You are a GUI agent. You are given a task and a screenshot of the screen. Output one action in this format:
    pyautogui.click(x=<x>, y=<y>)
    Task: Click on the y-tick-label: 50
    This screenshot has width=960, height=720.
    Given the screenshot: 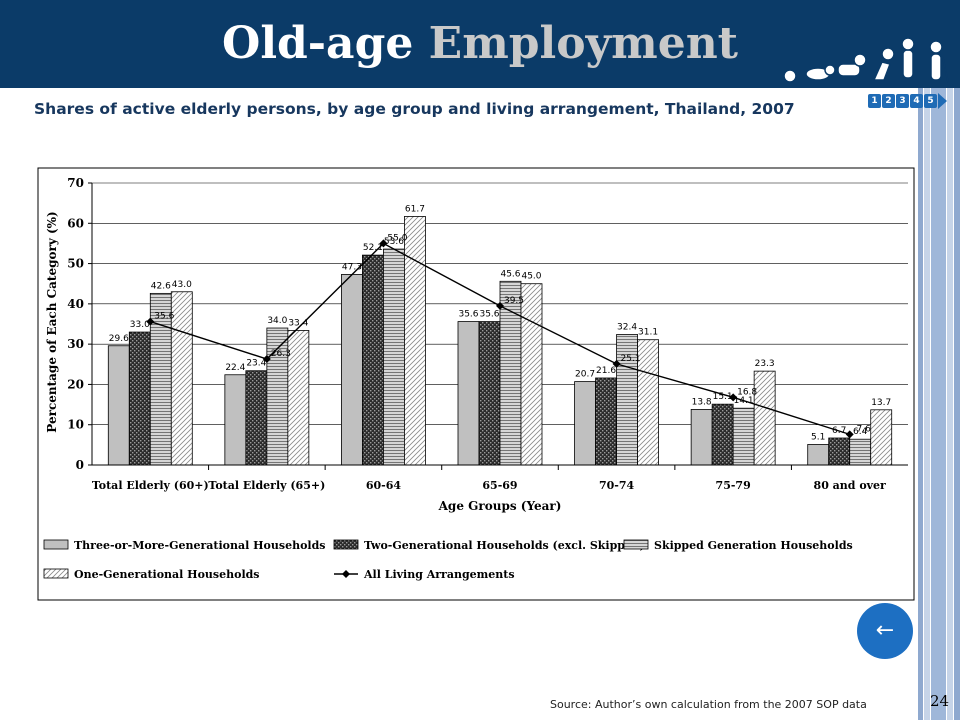 What is the action you would take?
    pyautogui.click(x=75, y=264)
    